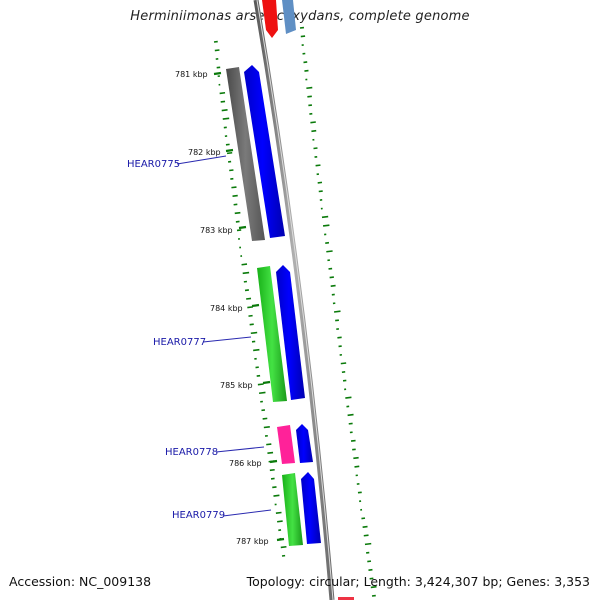 The width and height of the screenshot is (600, 600). I want to click on genome-backbone, so click(294, 300).